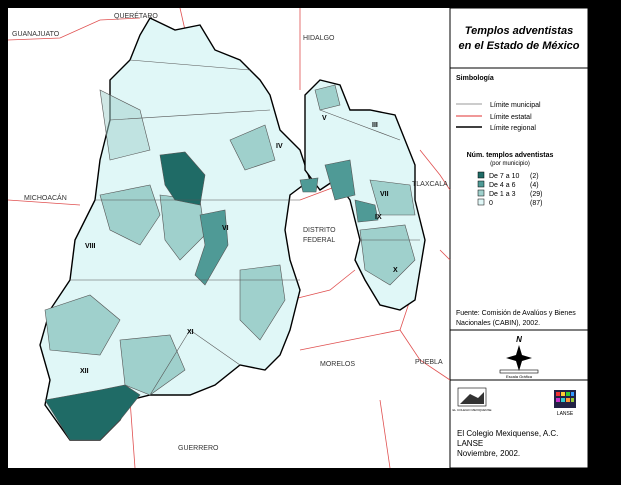  Describe the element at coordinates (430, 184) in the screenshot. I see `neighbor-label: TLAXCALA` at that location.